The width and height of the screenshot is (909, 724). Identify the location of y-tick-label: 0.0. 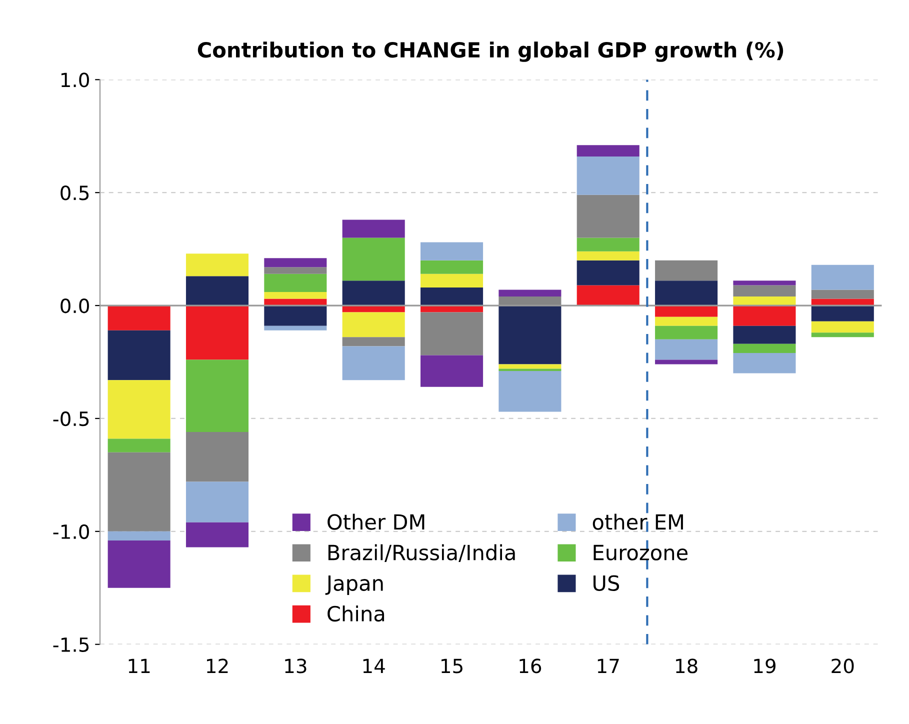
(74, 306).